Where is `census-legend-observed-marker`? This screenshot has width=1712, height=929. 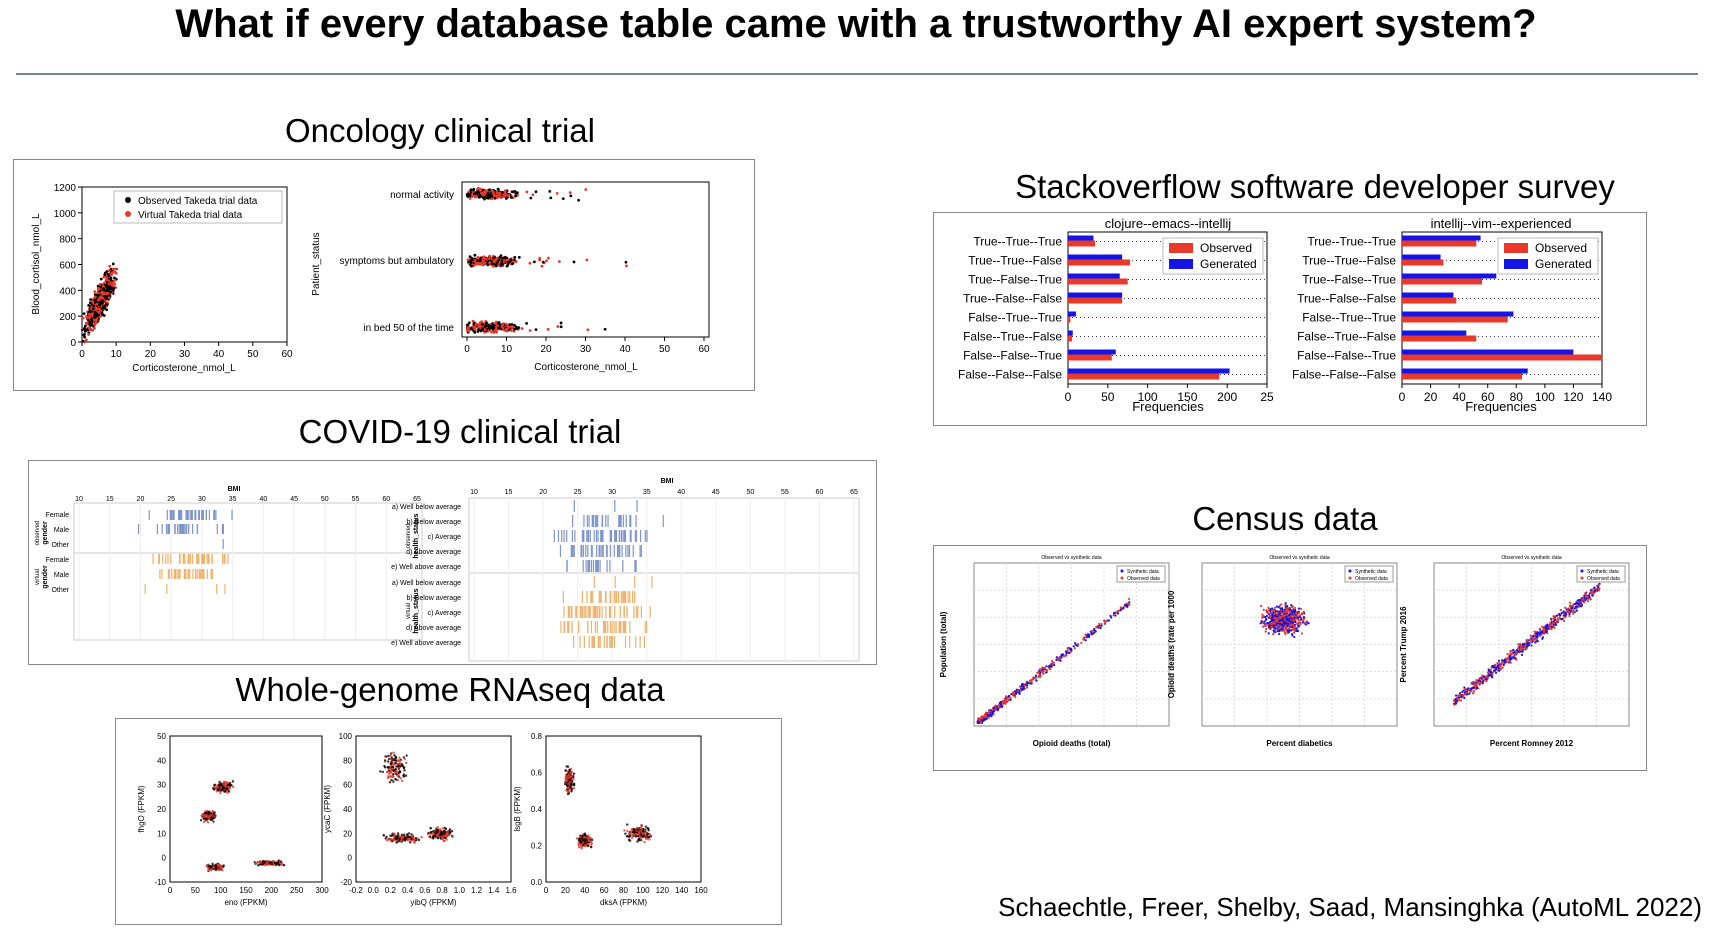 census-legend-observed-marker is located at coordinates (1122, 578).